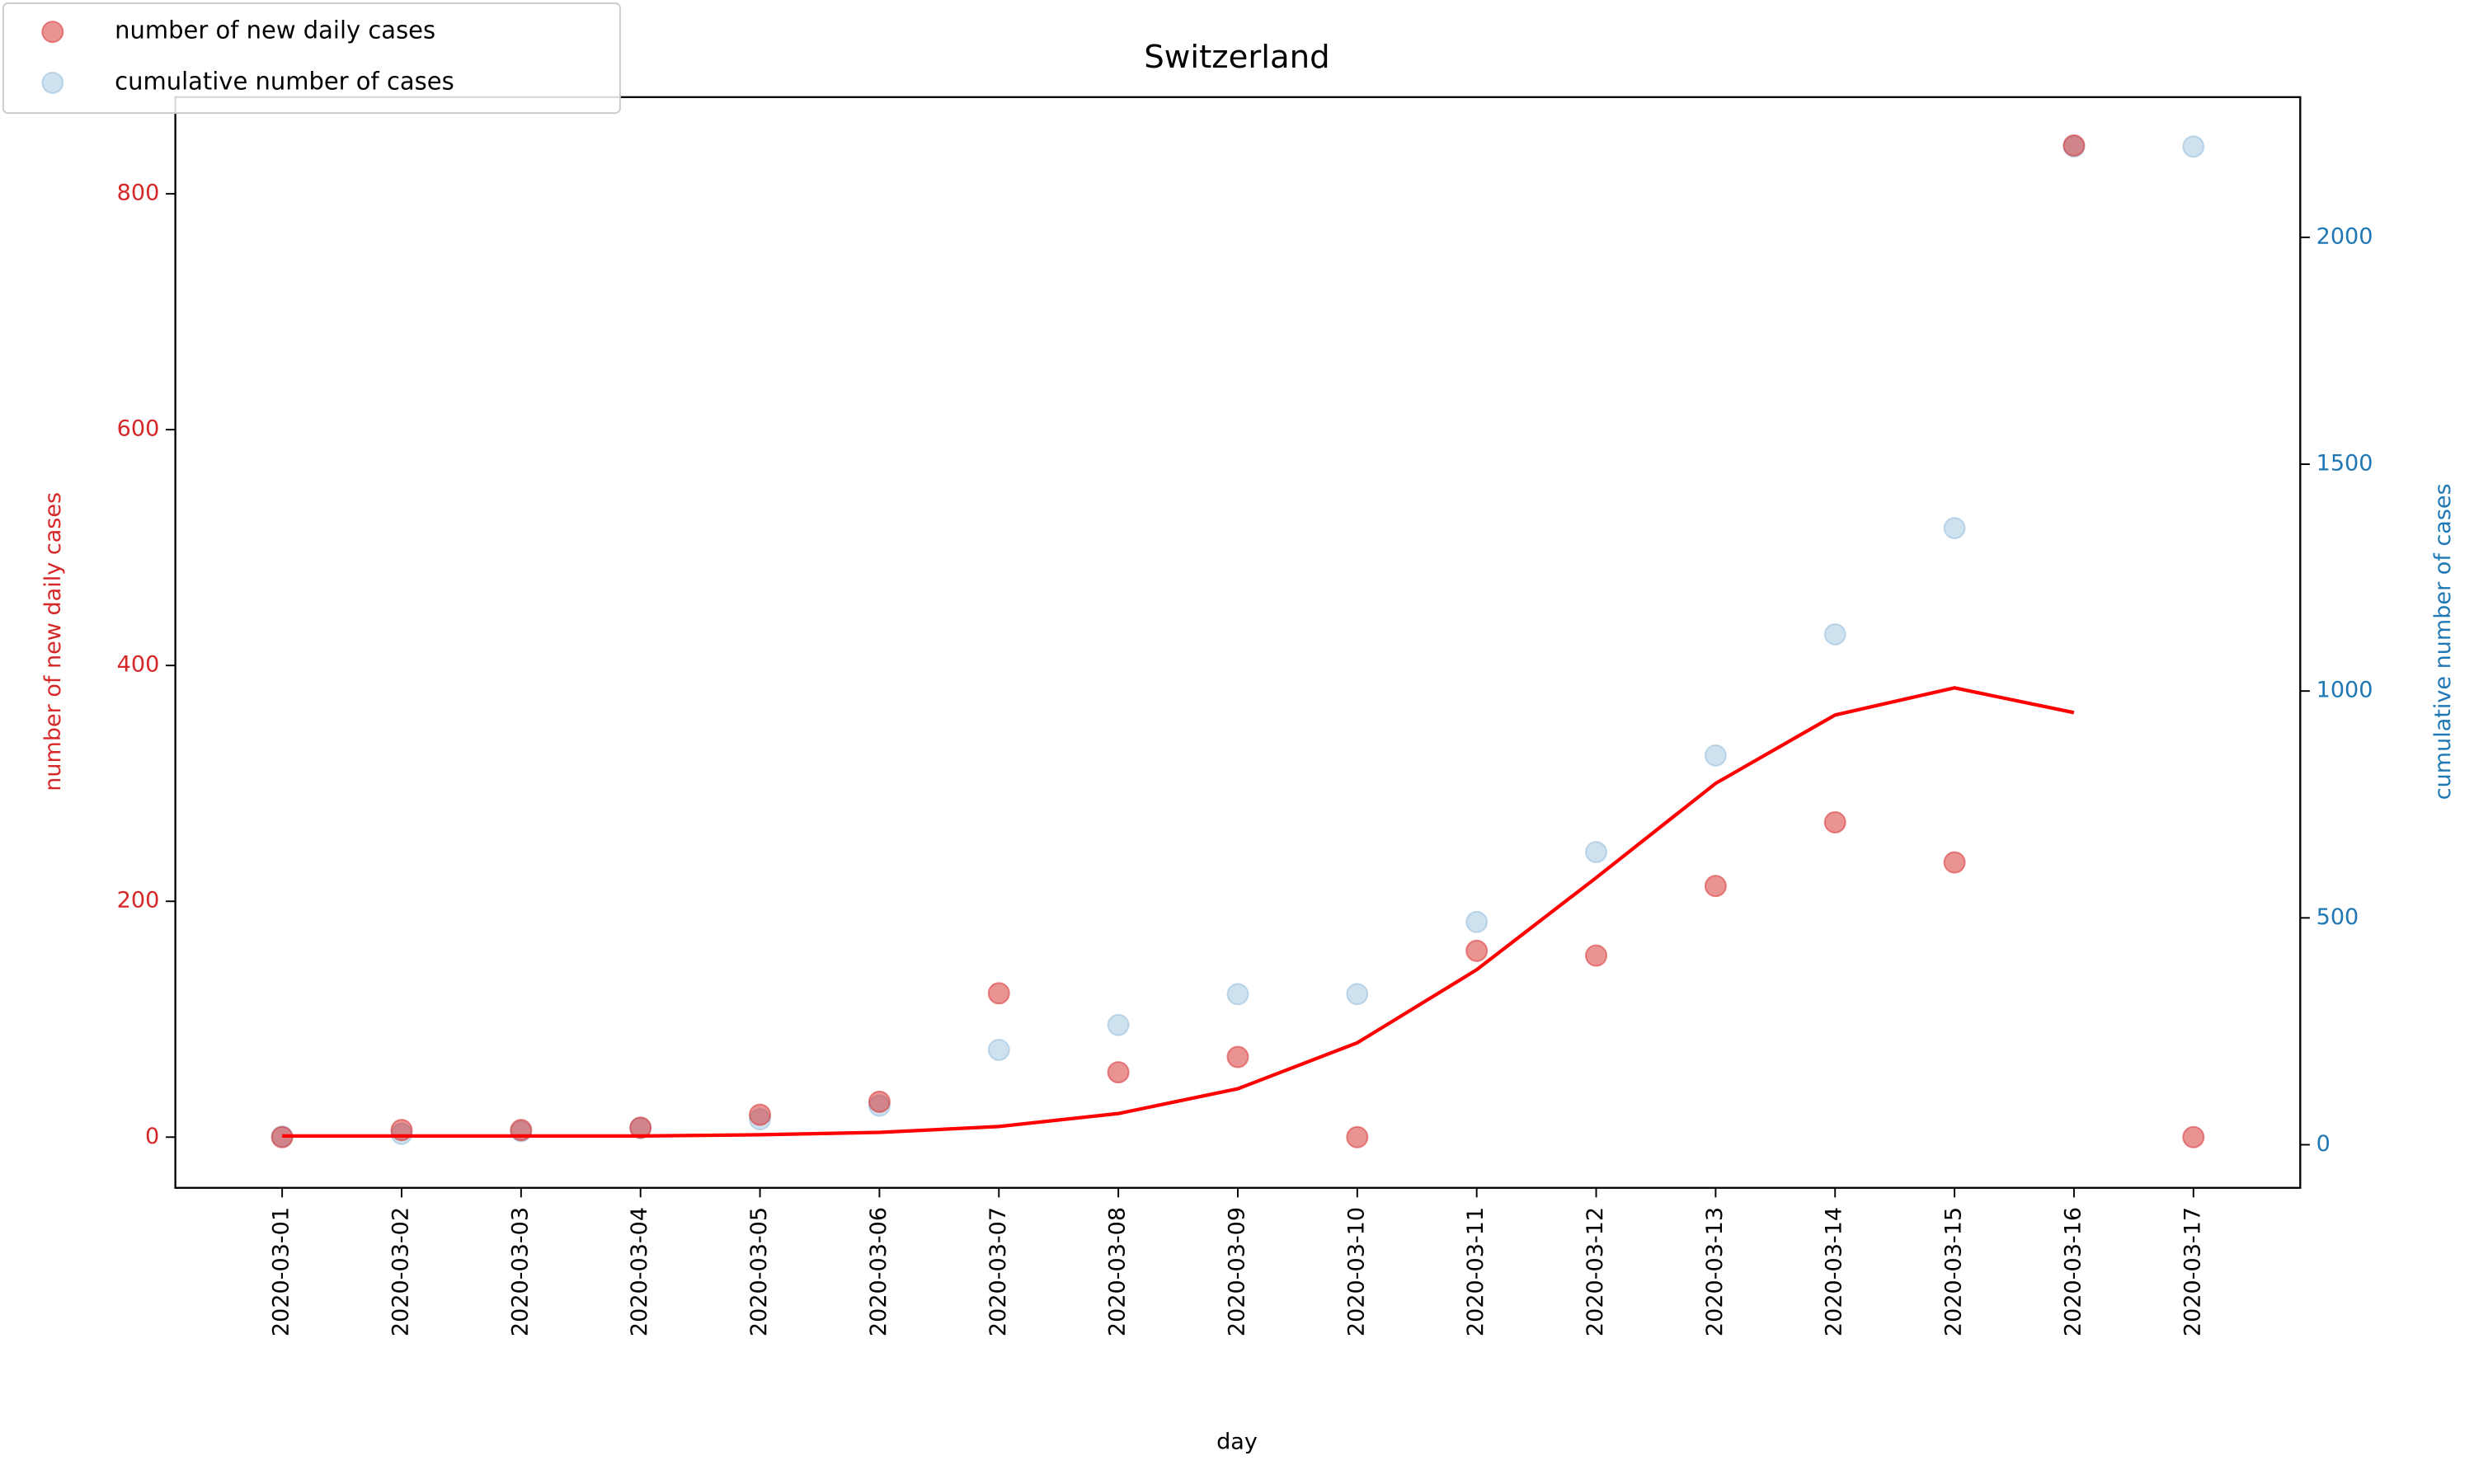  What do you see at coordinates (53, 641) in the screenshot?
I see `y-axis-label: number of new daily cases` at bounding box center [53, 641].